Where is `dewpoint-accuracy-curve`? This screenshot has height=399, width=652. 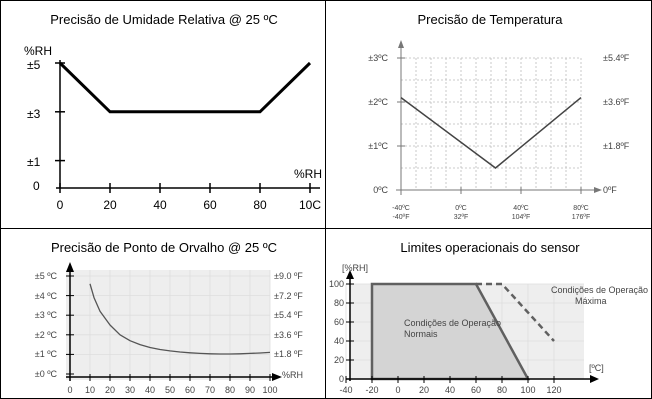 dewpoint-accuracy-curve is located at coordinates (180, 319).